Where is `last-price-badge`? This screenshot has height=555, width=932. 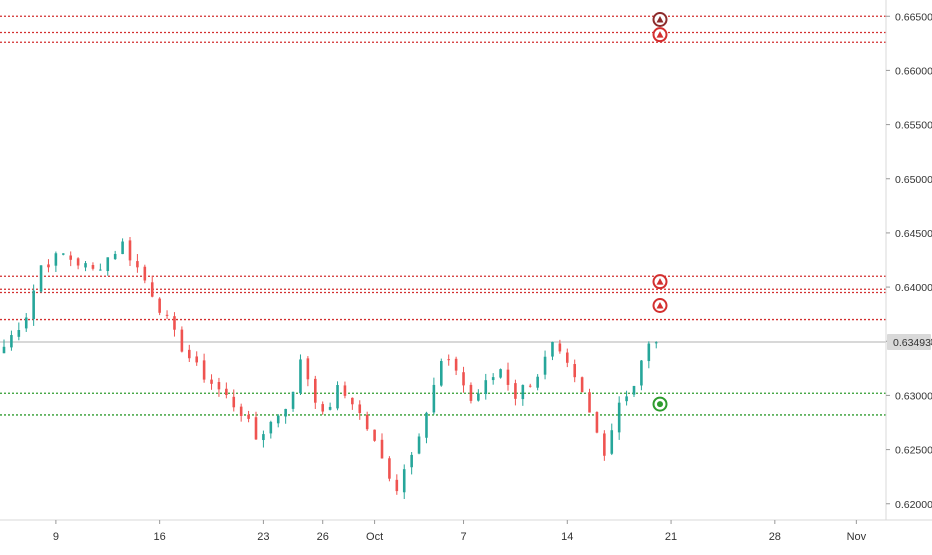 last-price-badge is located at coordinates (909, 342).